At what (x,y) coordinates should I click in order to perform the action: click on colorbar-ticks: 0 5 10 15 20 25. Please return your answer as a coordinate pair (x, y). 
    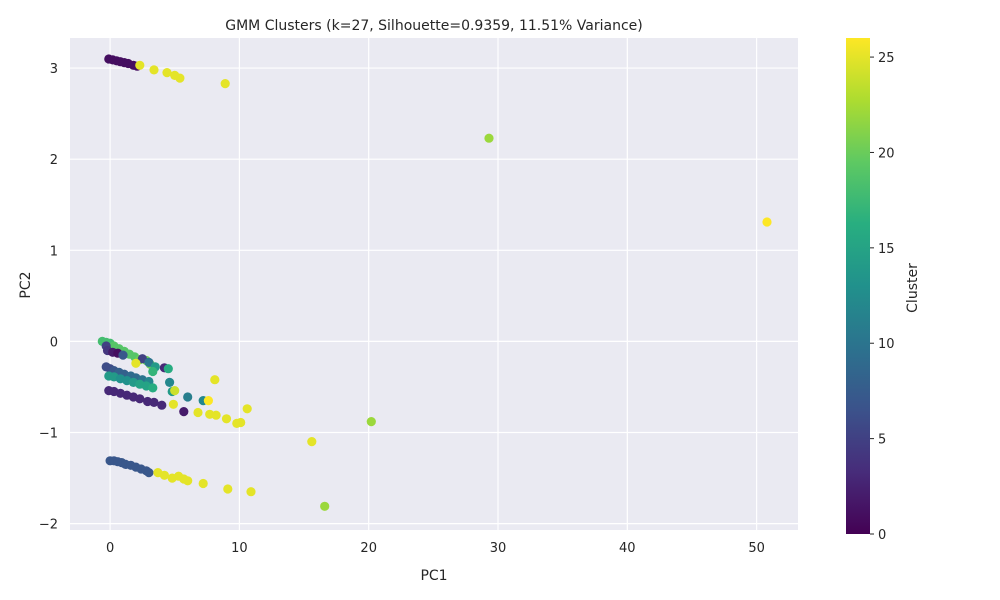
    Looking at the image, I should click on (882, 297).